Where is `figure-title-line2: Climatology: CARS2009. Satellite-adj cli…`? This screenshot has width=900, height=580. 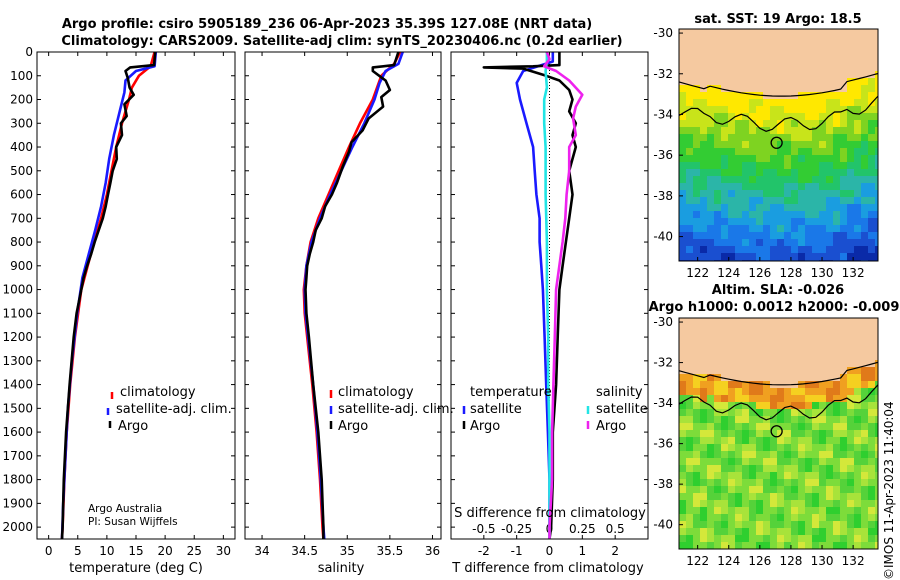 figure-title-line2: Climatology: CARS2009. Satellite-adj cli… is located at coordinates (341, 41).